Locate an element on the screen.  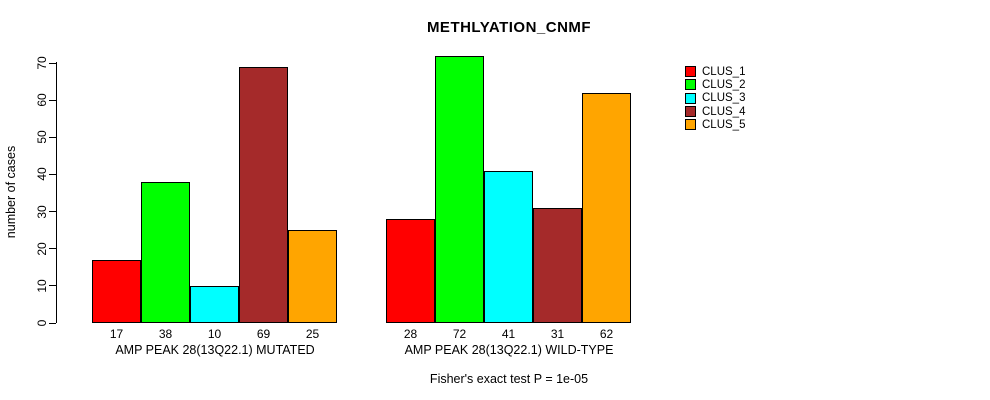
legend-label: CLUS_2 is located at coordinates (724, 84).